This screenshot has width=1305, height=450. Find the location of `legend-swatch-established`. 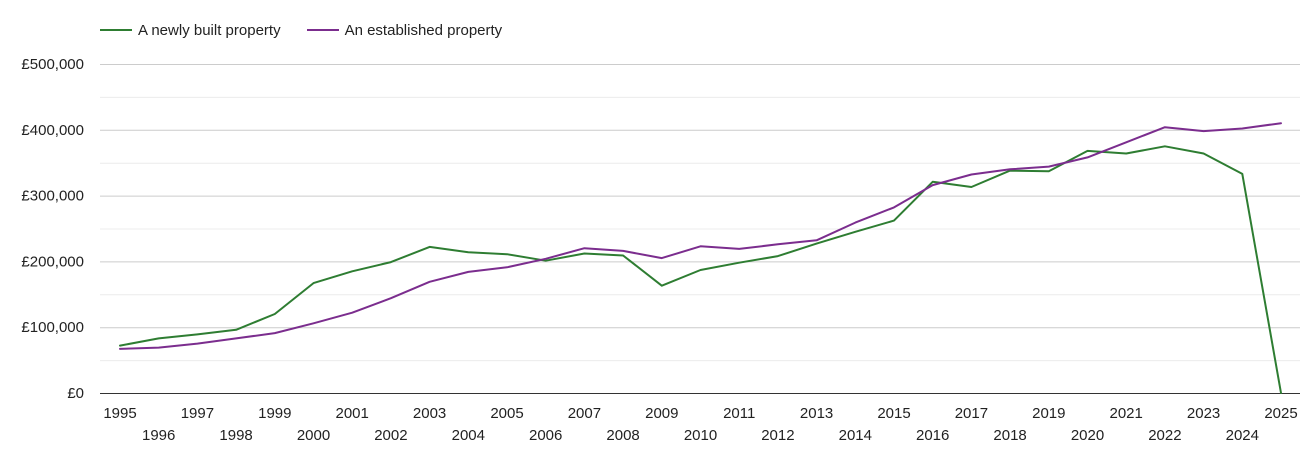

legend-swatch-established is located at coordinates (322, 30).